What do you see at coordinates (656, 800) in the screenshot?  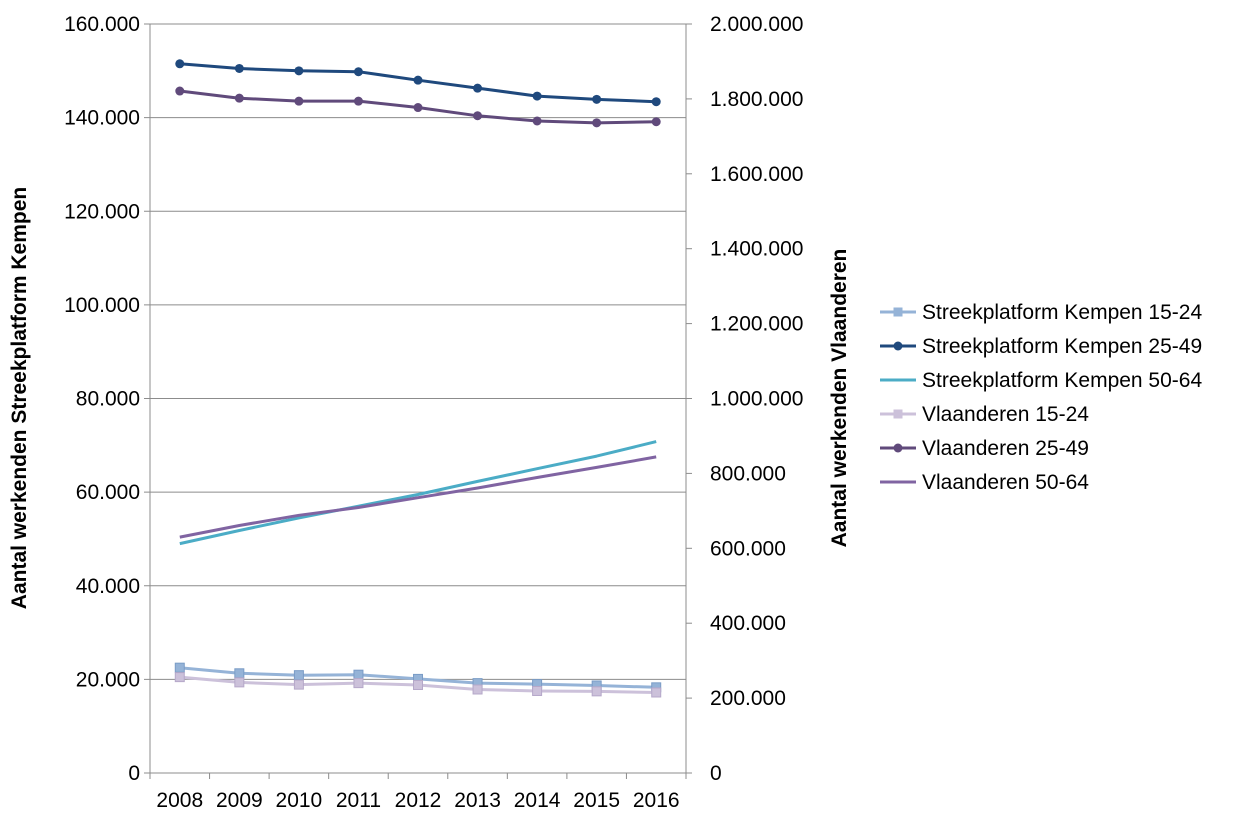 I see `x-tick-label: 2016` at bounding box center [656, 800].